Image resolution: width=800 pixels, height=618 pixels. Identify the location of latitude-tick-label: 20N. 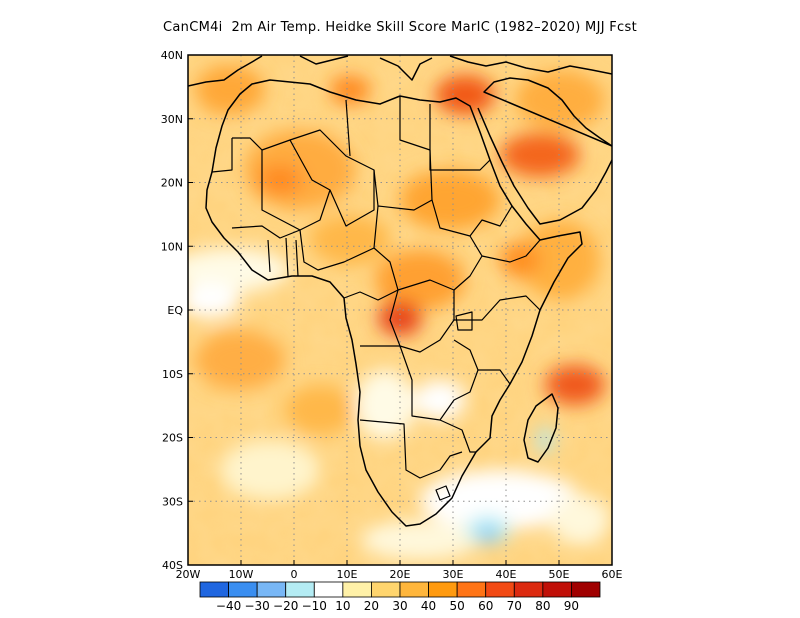
(172, 183).